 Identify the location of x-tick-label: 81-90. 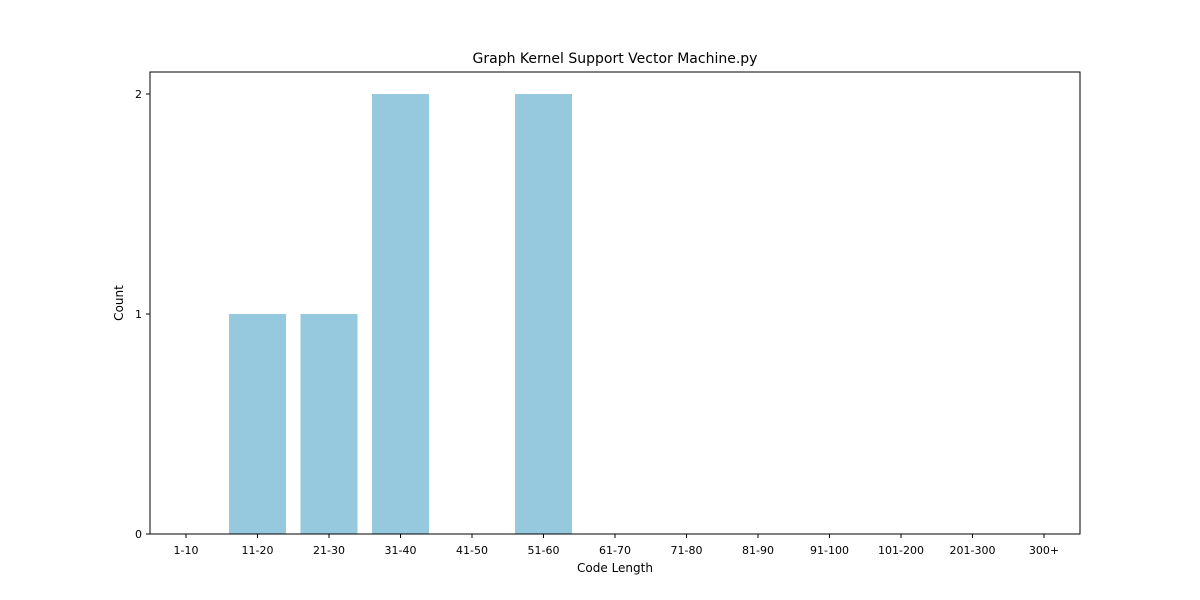
(758, 550).